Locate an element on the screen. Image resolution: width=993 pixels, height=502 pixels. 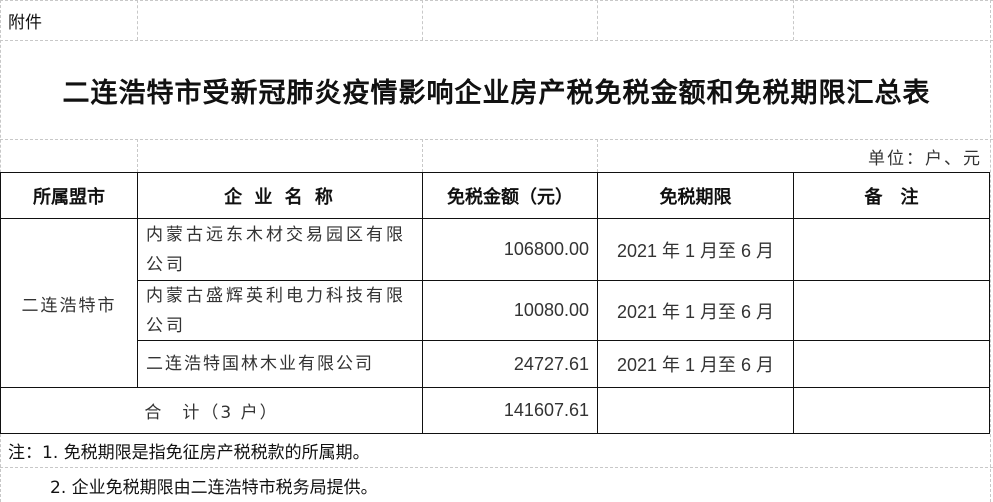
attachment-label: 附件 is located at coordinates (25, 22).